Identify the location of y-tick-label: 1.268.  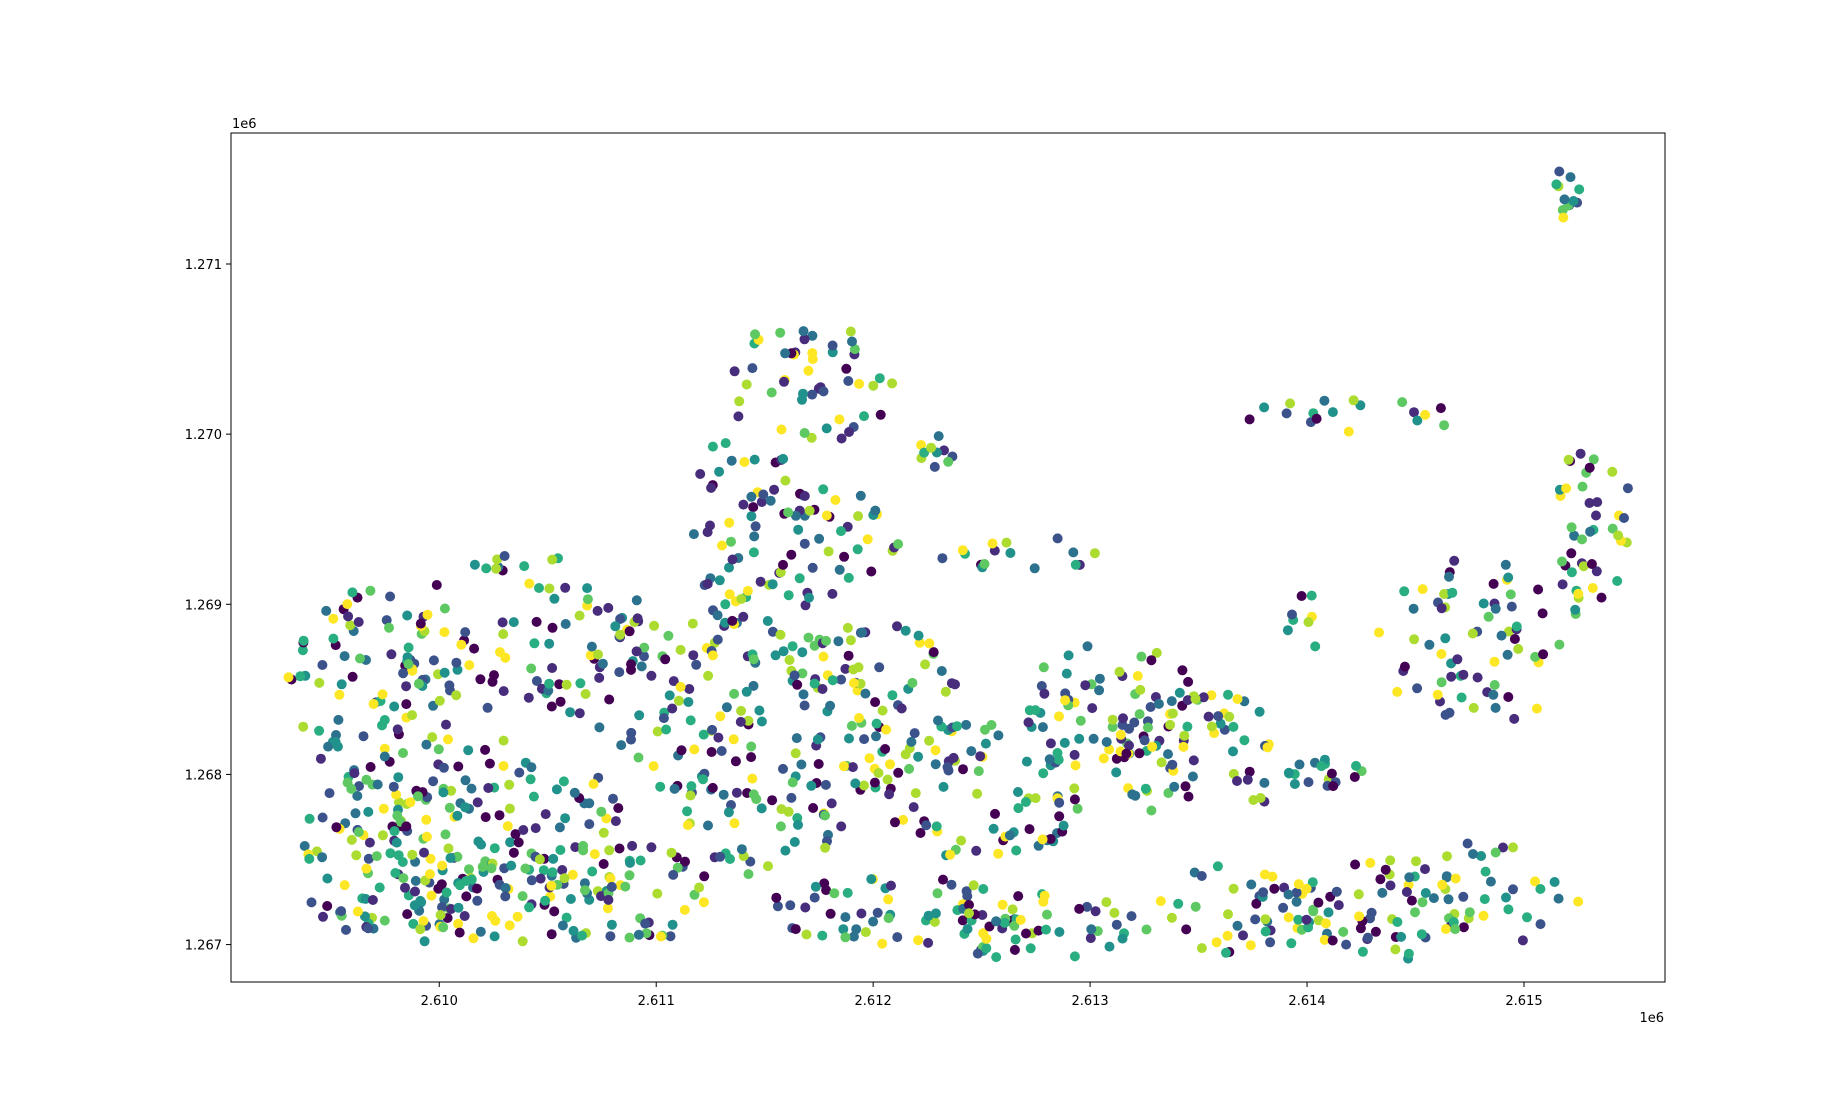
(203, 775).